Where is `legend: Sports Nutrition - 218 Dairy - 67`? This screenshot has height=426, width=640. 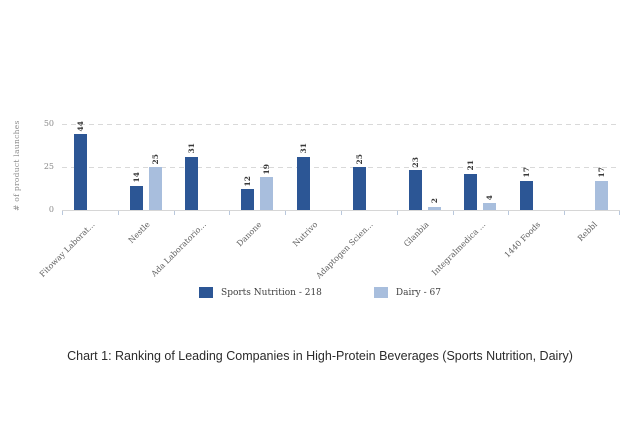
legend: Sports Nutrition - 218 Dairy - 67 is located at coordinates (320, 292).